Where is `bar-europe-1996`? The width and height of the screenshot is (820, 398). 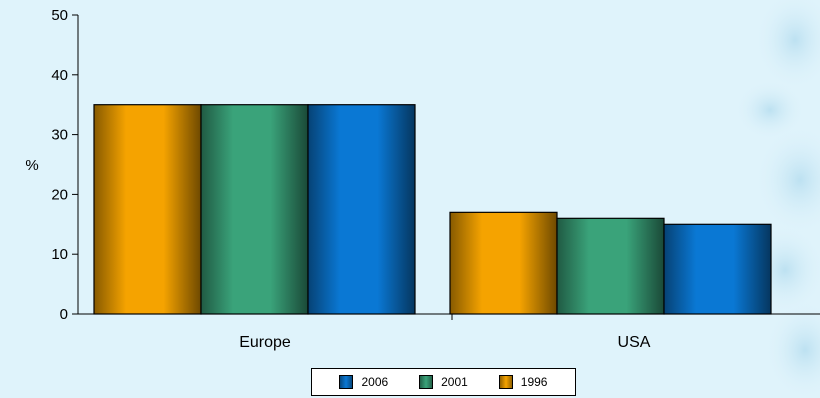
bar-europe-1996 is located at coordinates (147, 209).